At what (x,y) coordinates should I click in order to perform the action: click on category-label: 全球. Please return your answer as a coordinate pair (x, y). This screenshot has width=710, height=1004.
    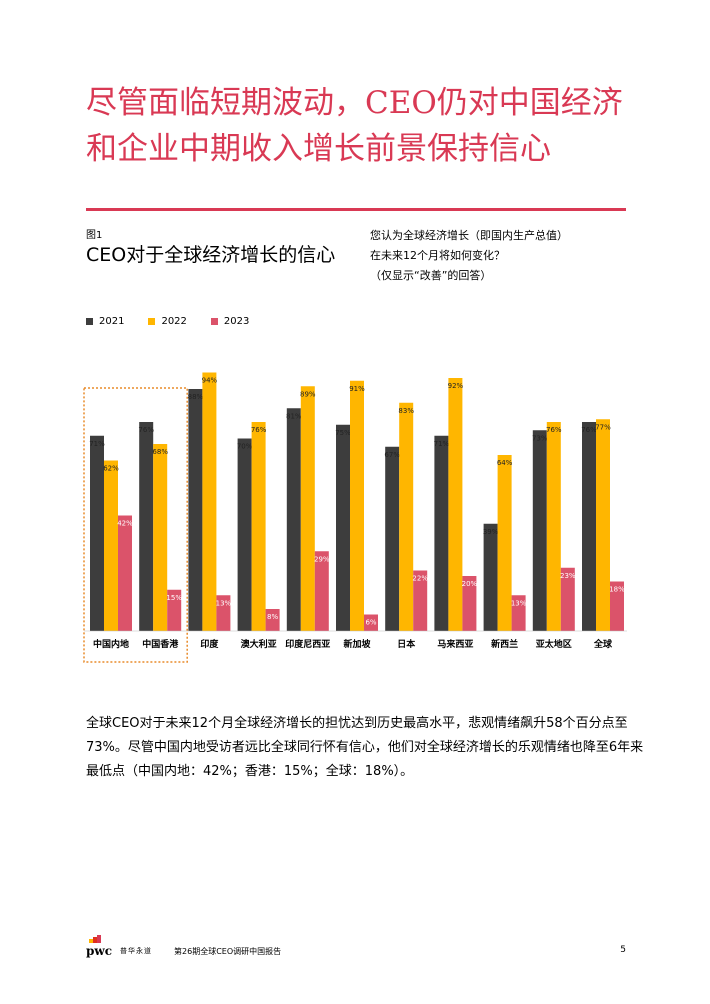
    Looking at the image, I should click on (603, 644).